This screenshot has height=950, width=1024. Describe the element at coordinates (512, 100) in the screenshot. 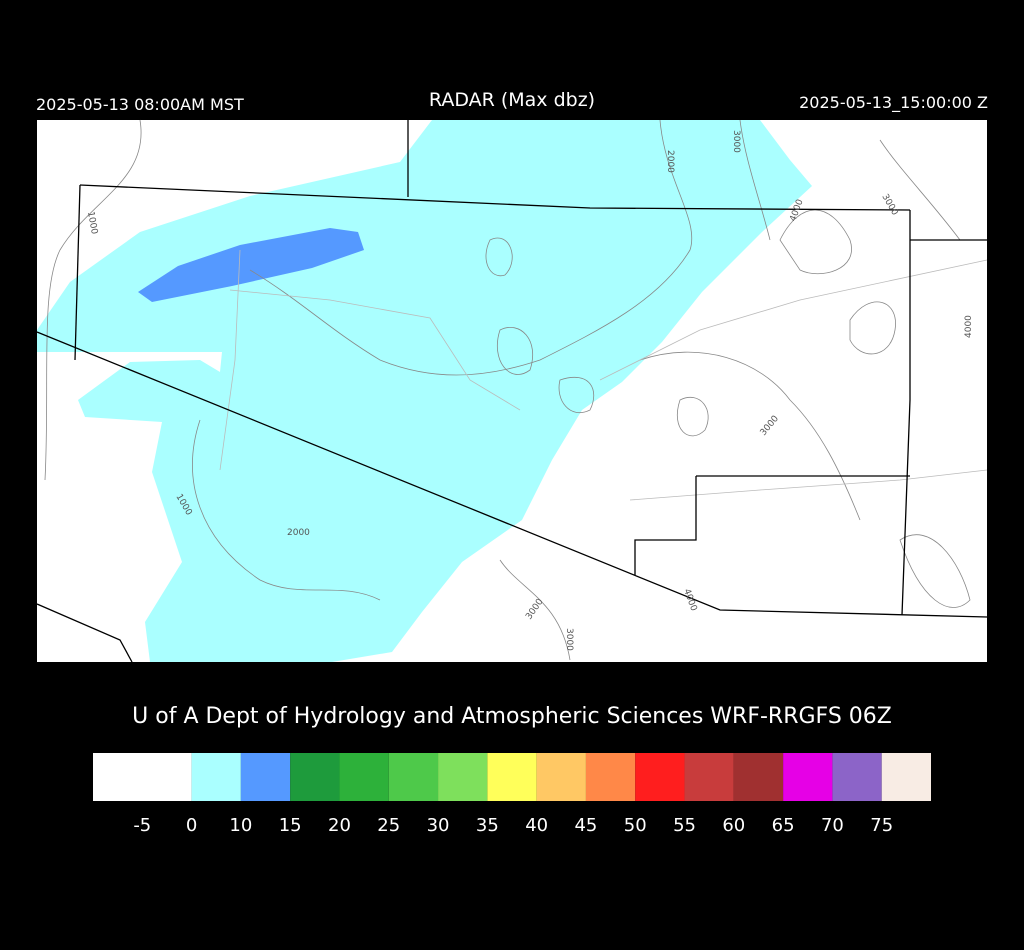

I see `title: RADAR (Max dbz)` at that location.